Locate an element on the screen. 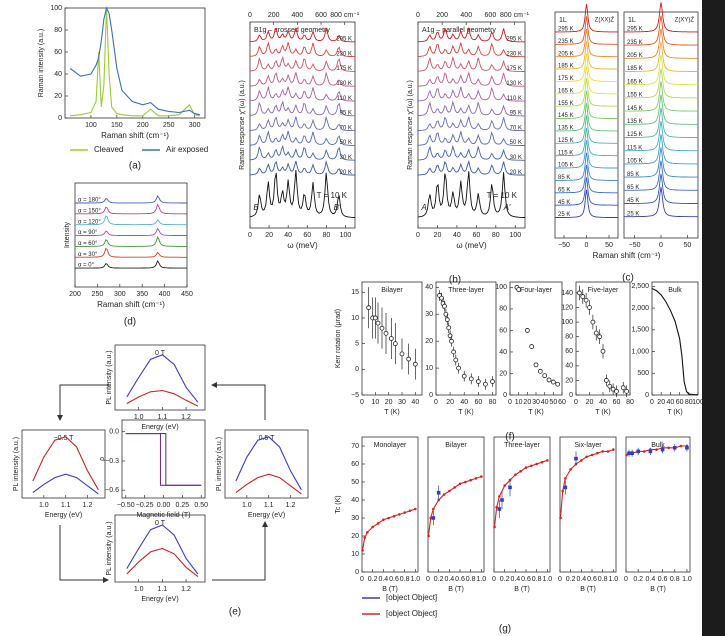  y-tick-label: −0.3 is located at coordinates (112, 461).